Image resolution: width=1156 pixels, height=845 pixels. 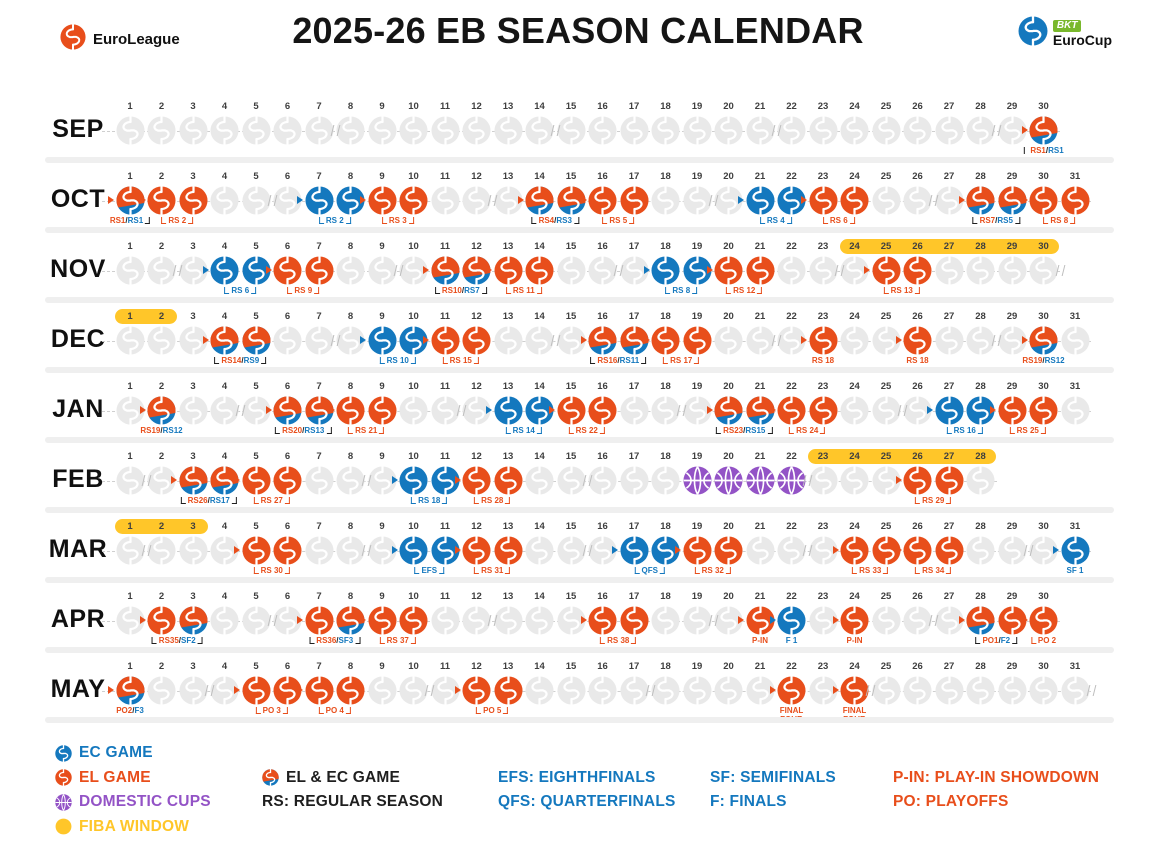 I want to click on event-label: RS10/RS7, so click(x=460, y=290).